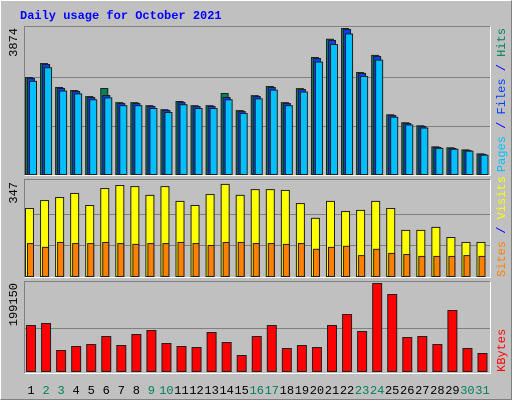 This screenshot has height=400, width=512. What do you see at coordinates (502, 350) in the screenshot?
I see `legend-entry: KBytes` at bounding box center [502, 350].